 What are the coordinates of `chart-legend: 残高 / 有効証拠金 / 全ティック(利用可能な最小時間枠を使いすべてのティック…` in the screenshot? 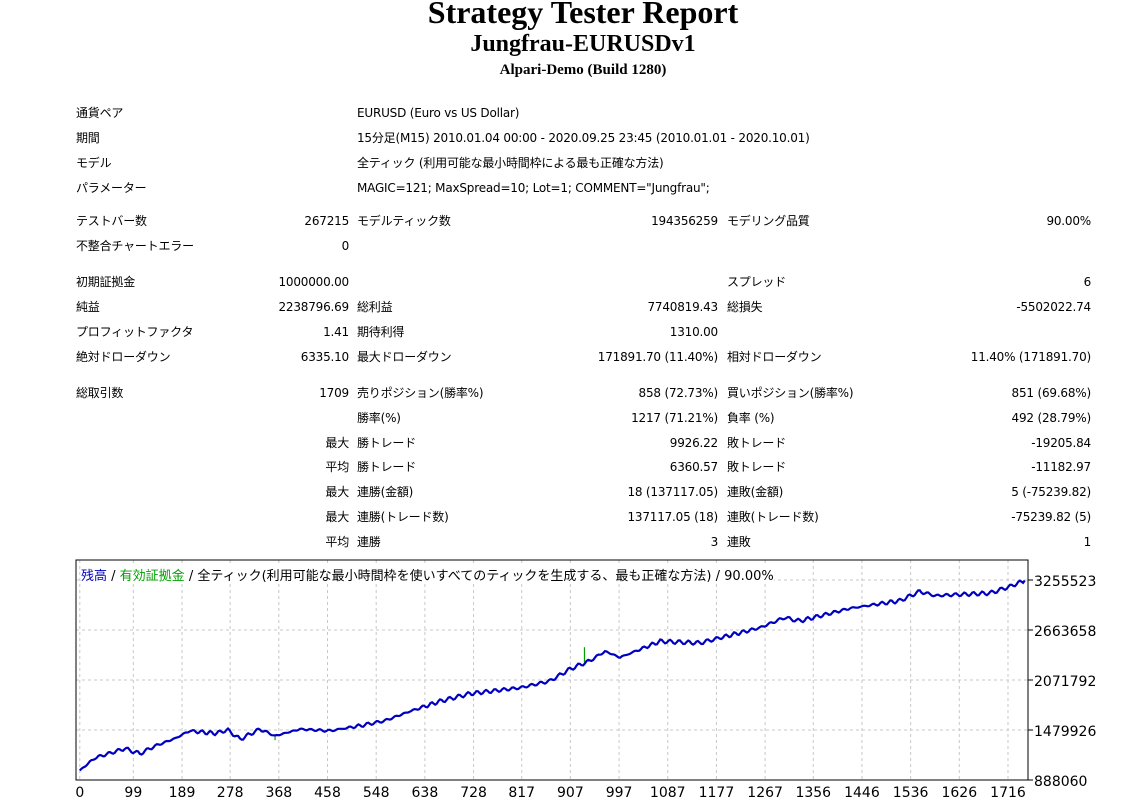 It's located at (427, 574).